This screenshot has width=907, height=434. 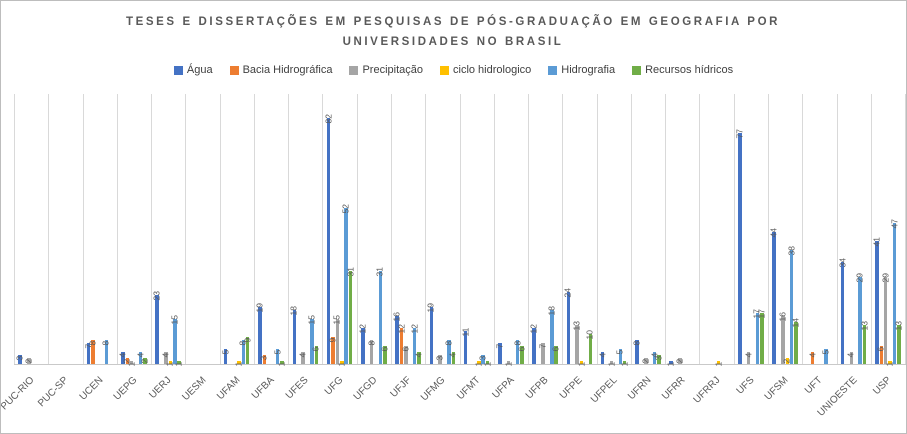 I want to click on bar-value-label: 29, so click(x=885, y=278).